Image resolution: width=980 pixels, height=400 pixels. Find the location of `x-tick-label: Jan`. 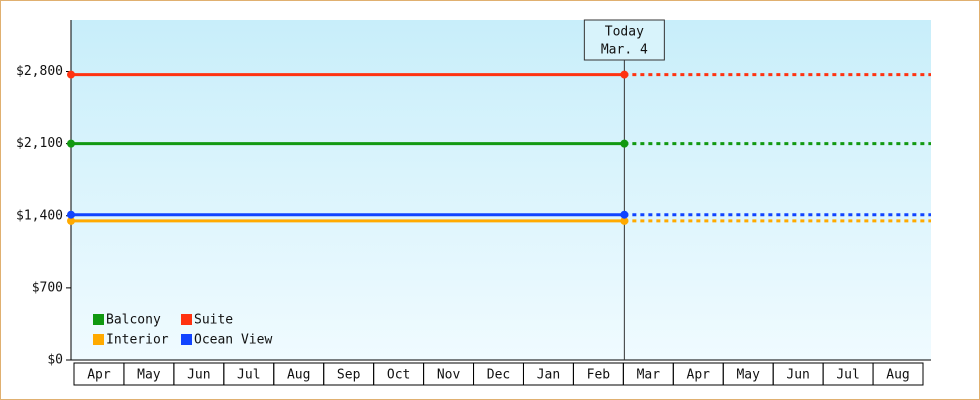

x-tick-label: Jan is located at coordinates (548, 375).